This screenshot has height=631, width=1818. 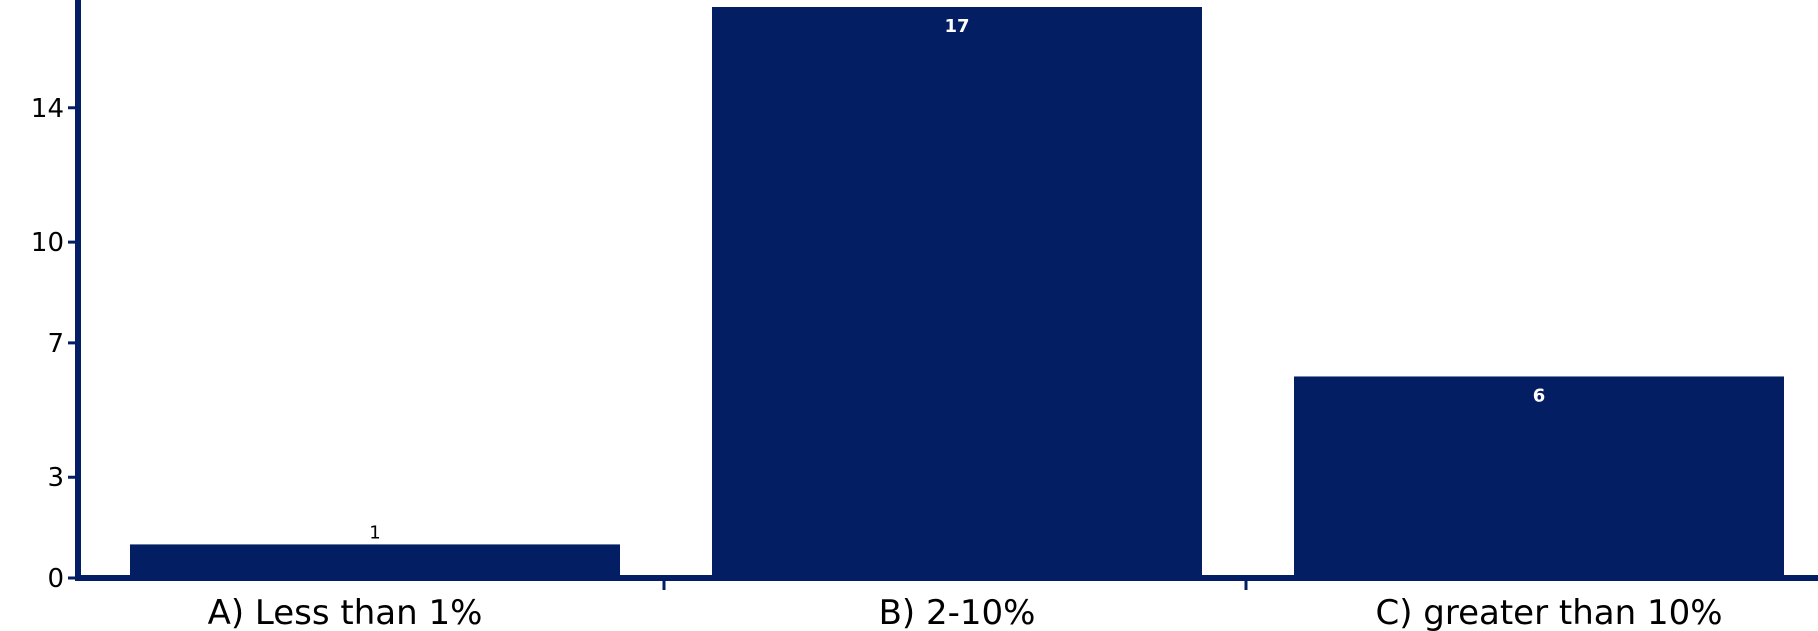 What do you see at coordinates (957, 612) in the screenshot?
I see `category-label-2: B) 2-10%` at bounding box center [957, 612].